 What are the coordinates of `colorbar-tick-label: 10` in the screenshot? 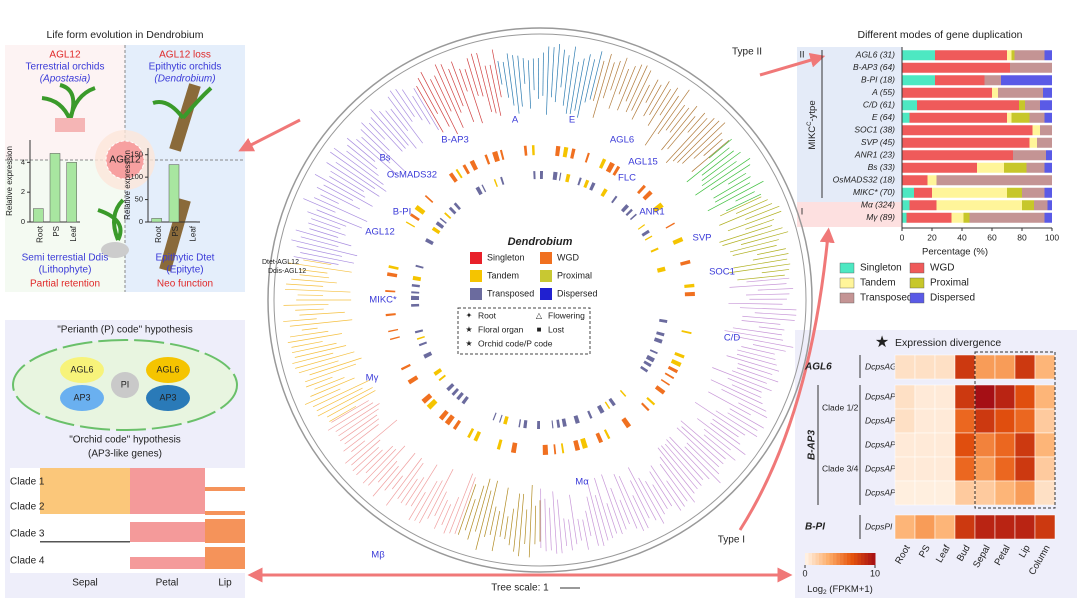 It's located at (875, 573).